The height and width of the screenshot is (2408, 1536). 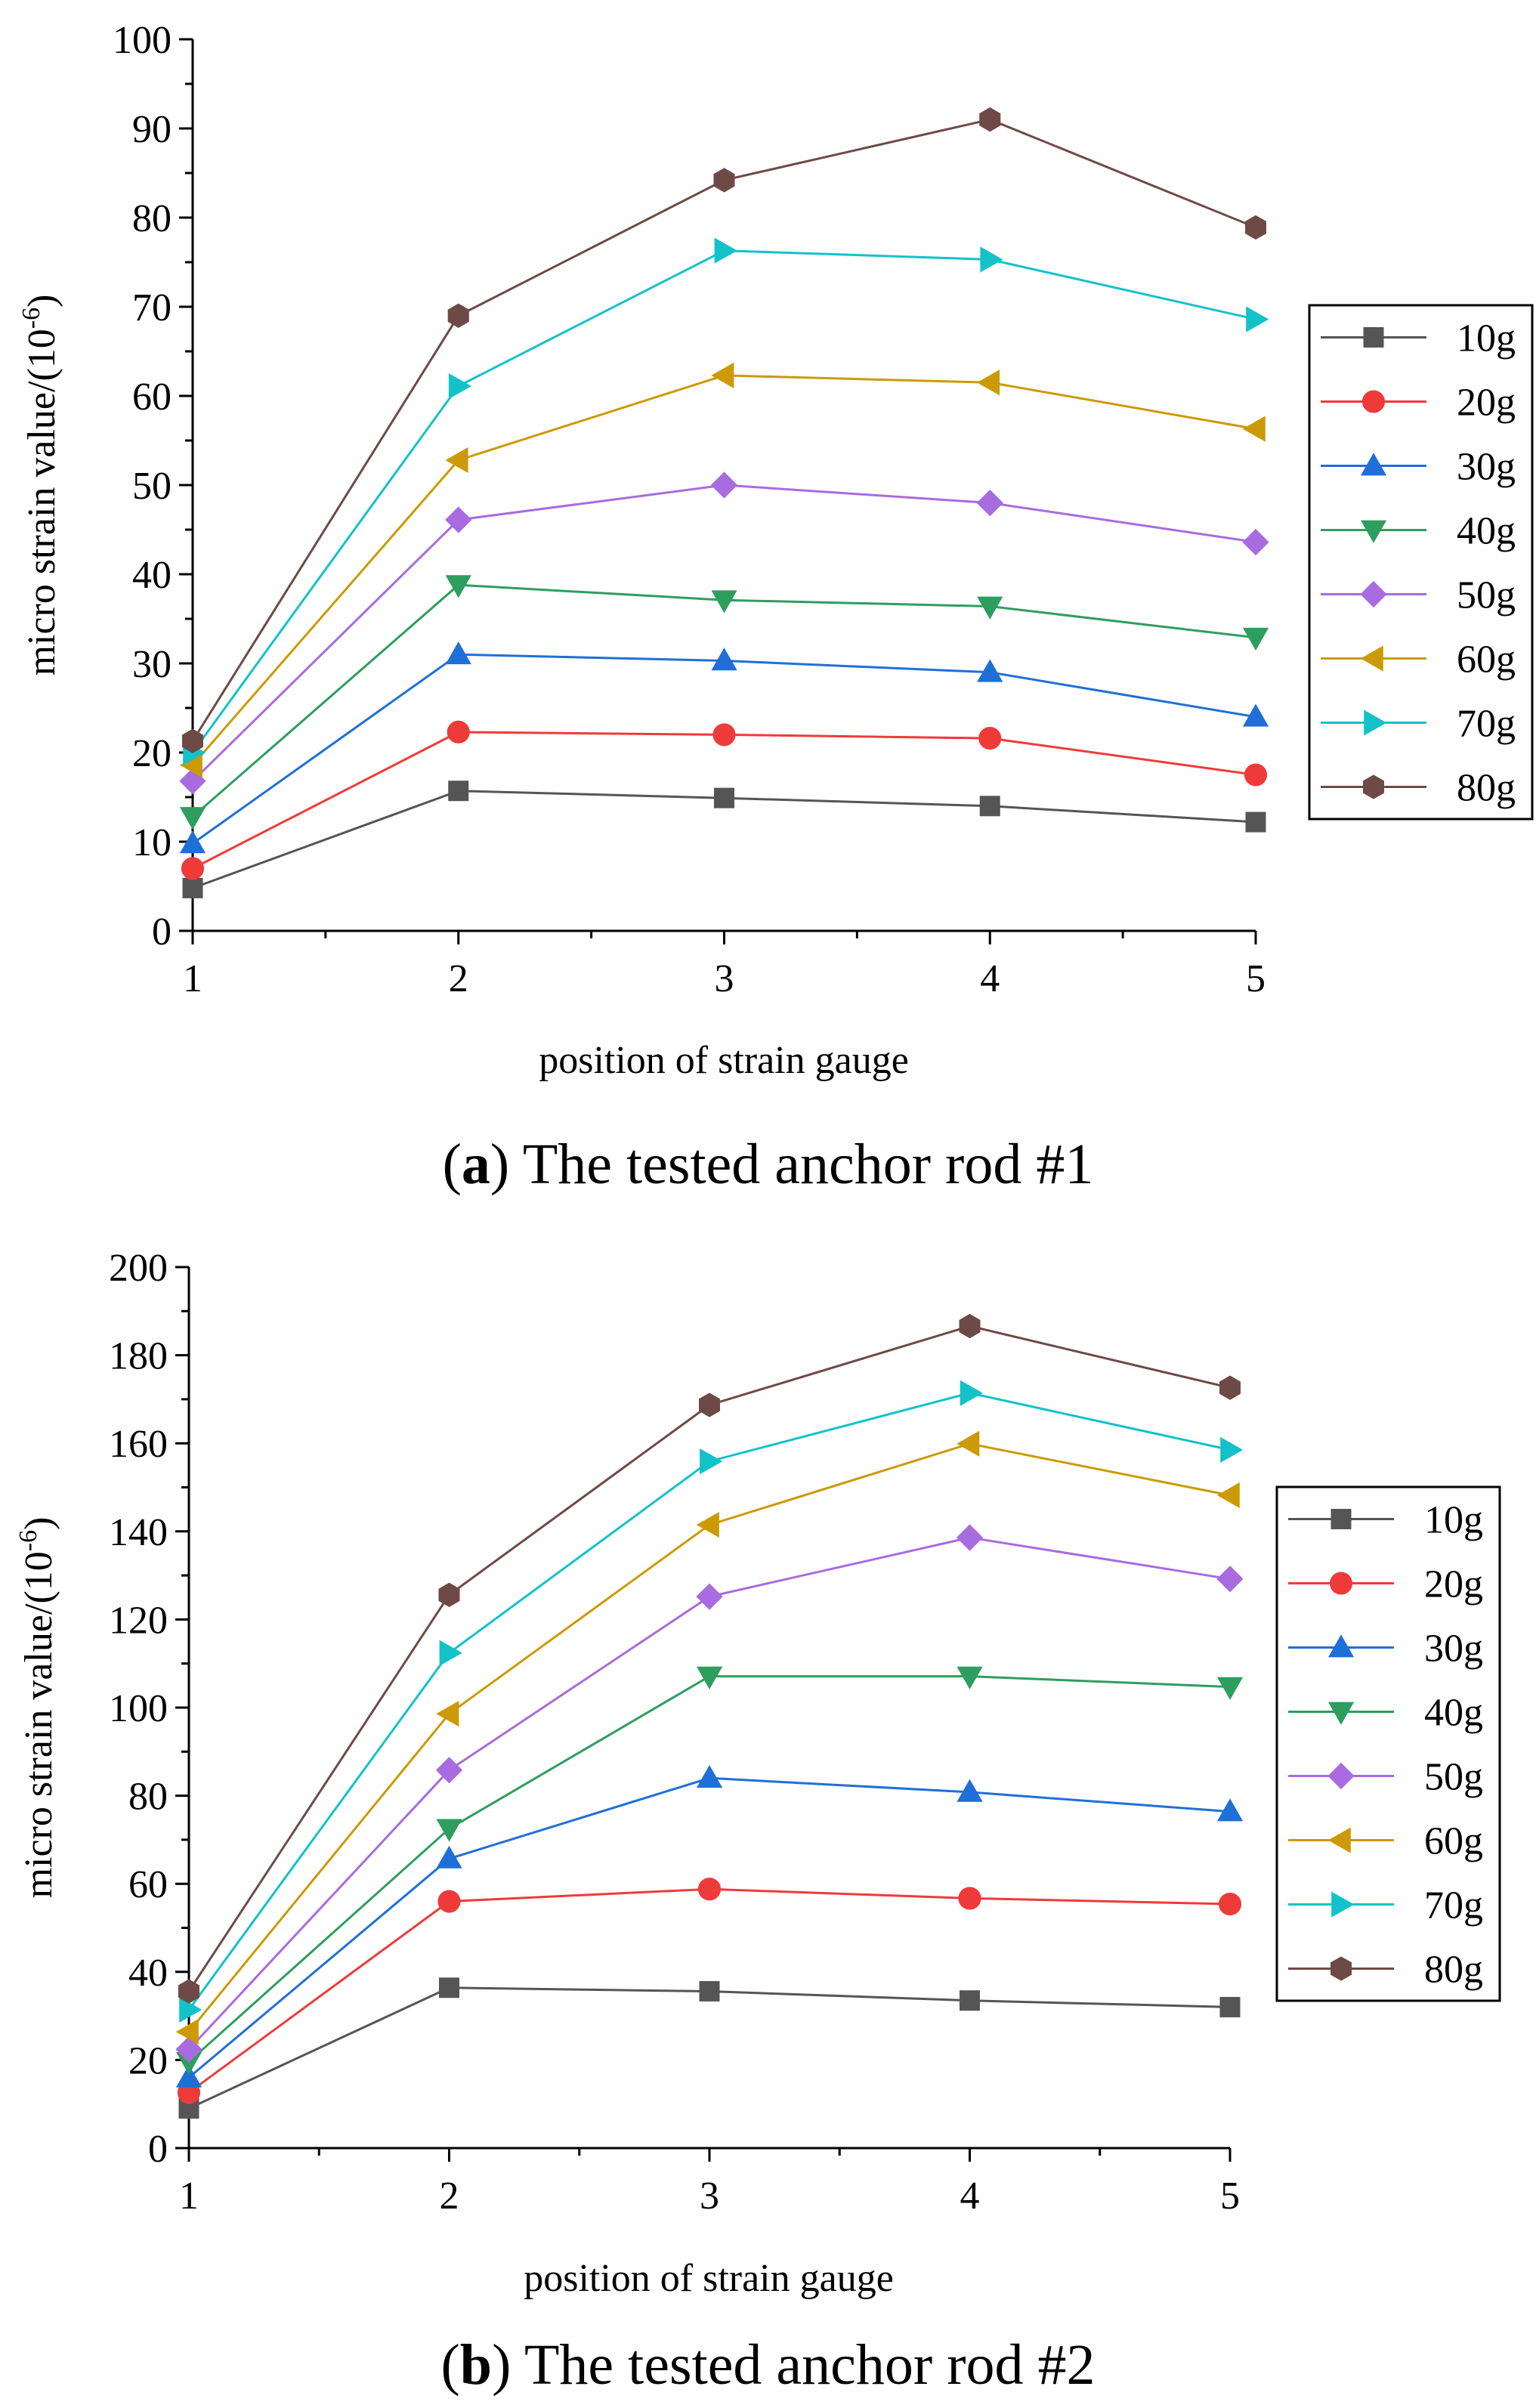 I want to click on chart-b-legend-label-10g: 10g, so click(x=1453, y=1520).